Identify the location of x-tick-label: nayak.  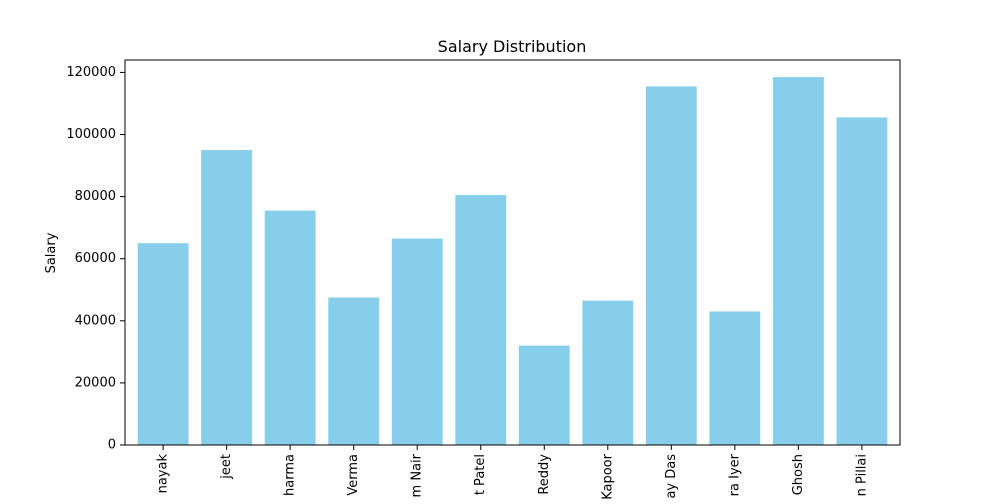
(163, 474).